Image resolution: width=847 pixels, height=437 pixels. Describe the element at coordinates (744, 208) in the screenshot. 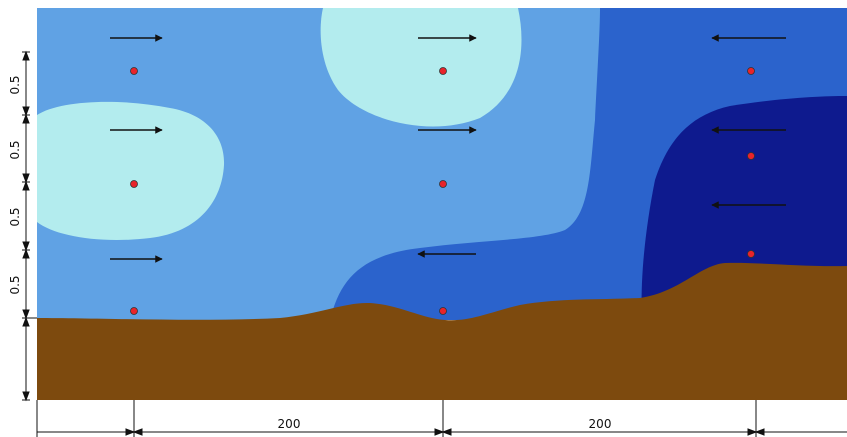

I see `zone-dark-blue` at that location.